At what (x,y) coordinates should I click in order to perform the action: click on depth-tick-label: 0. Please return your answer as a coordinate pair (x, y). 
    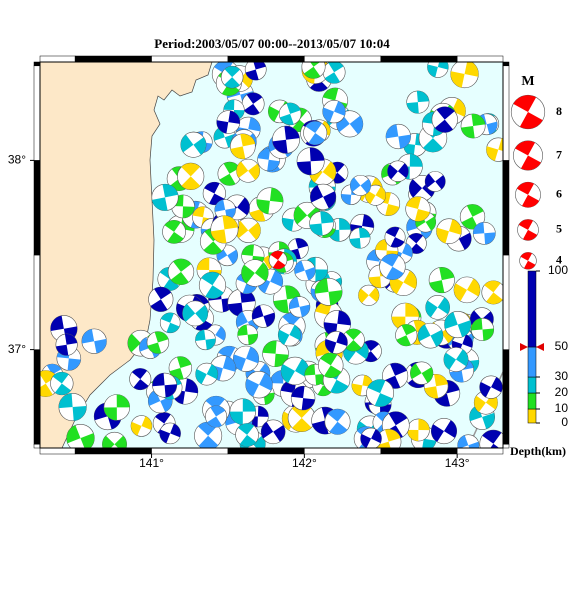
    Looking at the image, I should click on (564, 422).